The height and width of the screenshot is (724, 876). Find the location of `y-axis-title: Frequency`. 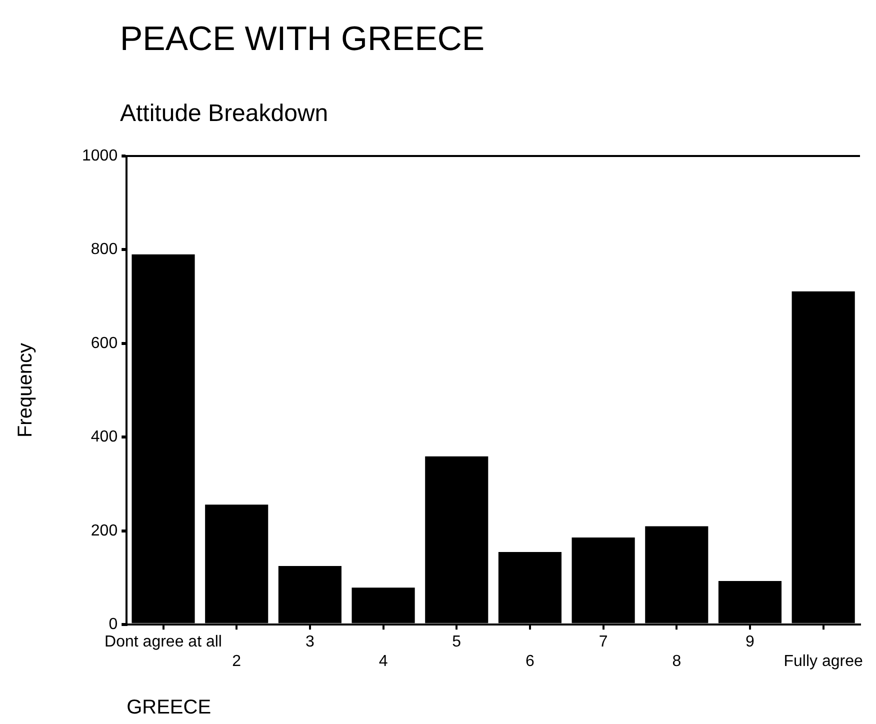

y-axis-title: Frequency is located at coordinates (25, 390).